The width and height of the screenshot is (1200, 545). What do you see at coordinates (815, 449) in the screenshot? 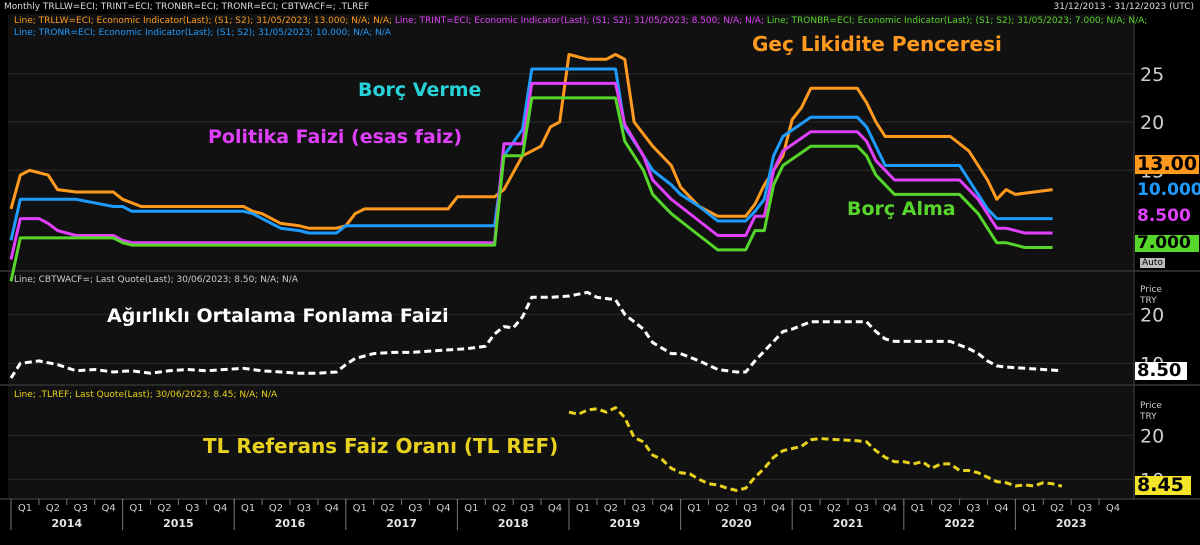
I see `series-line-tlref` at bounding box center [815, 449].